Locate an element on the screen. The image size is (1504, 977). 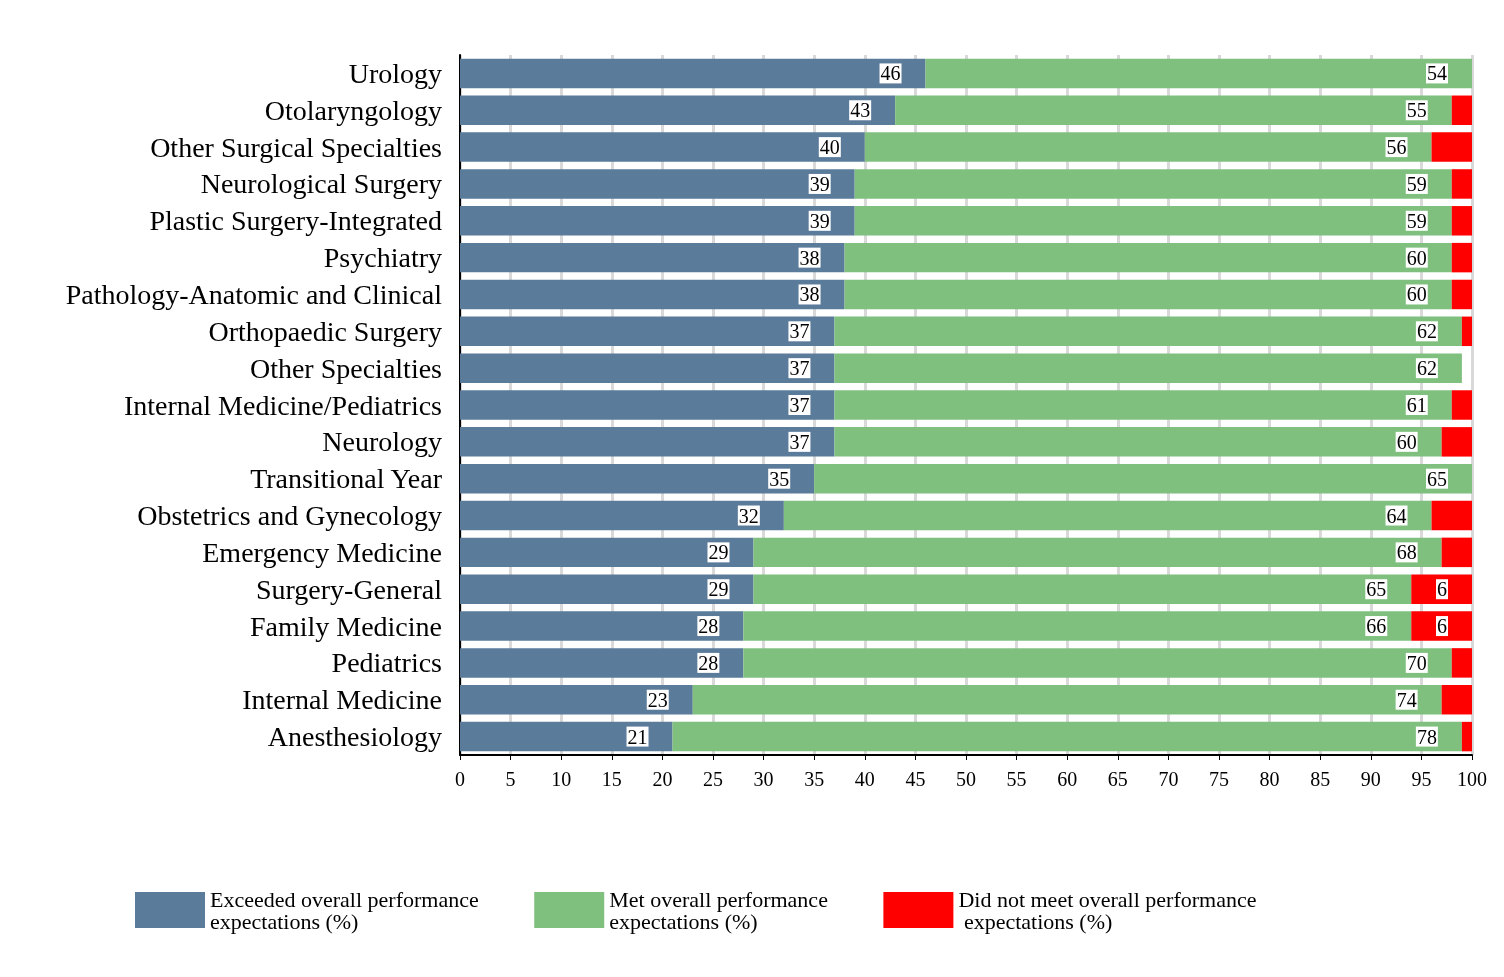
data-label: 55 is located at coordinates (1416, 110).